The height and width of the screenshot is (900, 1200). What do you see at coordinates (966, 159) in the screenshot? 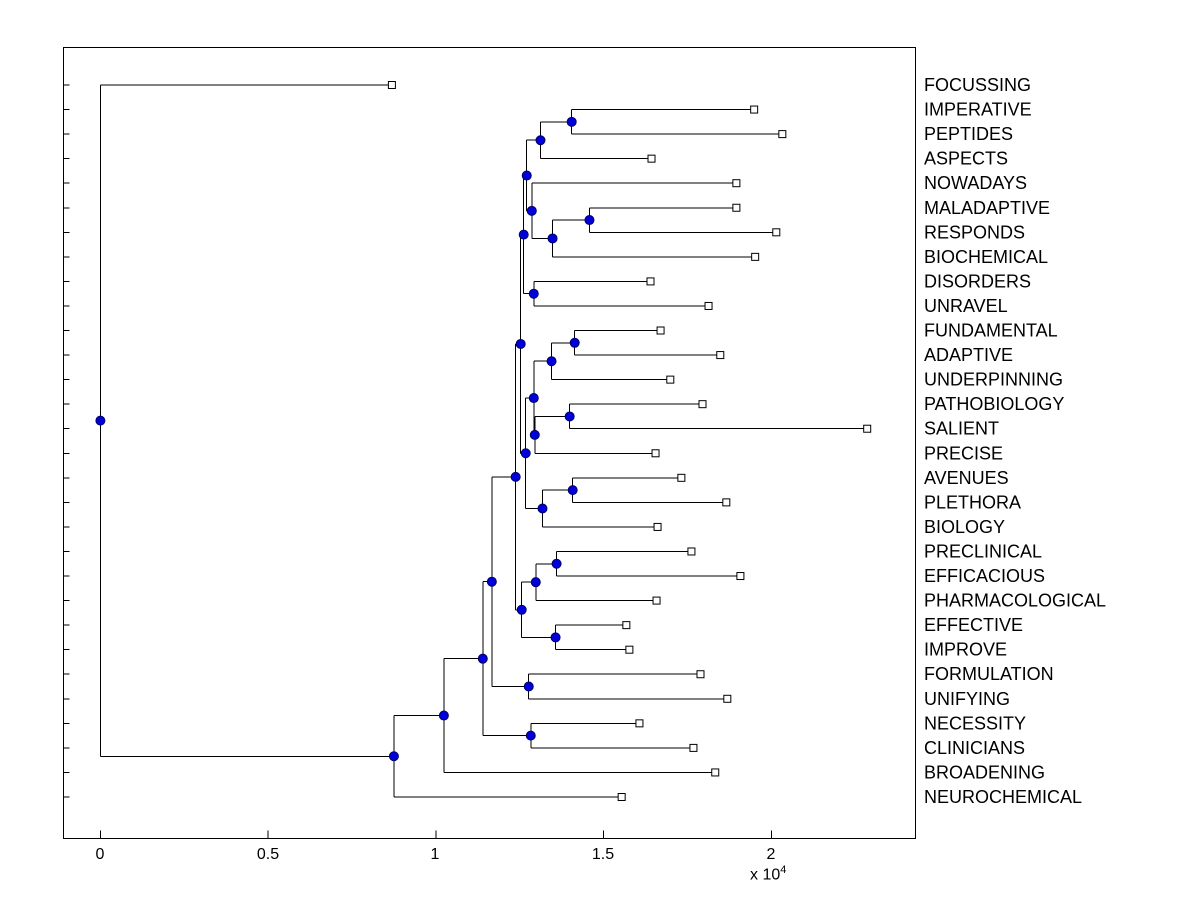
I see `leaf-label: ASPECTS` at bounding box center [966, 159].